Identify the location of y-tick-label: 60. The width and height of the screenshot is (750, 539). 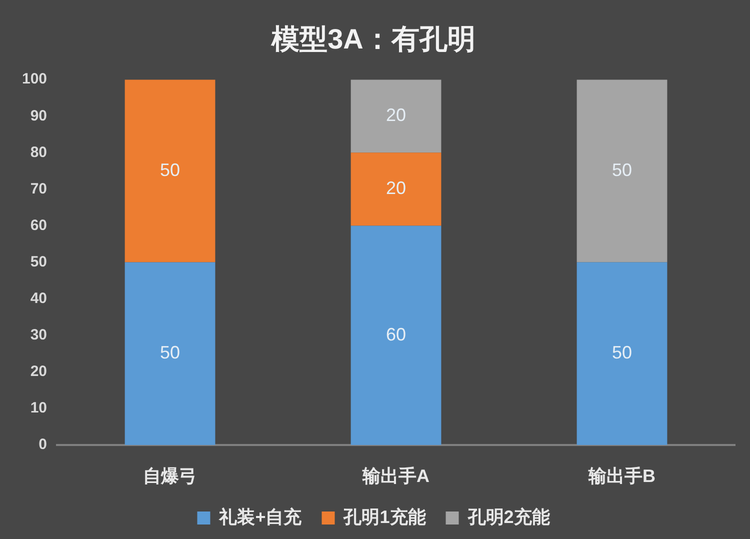
(39, 225).